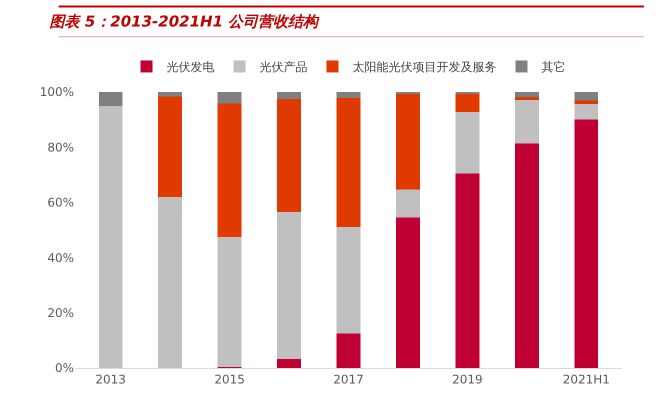  Describe the element at coordinates (60, 257) in the screenshot. I see `y-tick-label: 40%` at that location.